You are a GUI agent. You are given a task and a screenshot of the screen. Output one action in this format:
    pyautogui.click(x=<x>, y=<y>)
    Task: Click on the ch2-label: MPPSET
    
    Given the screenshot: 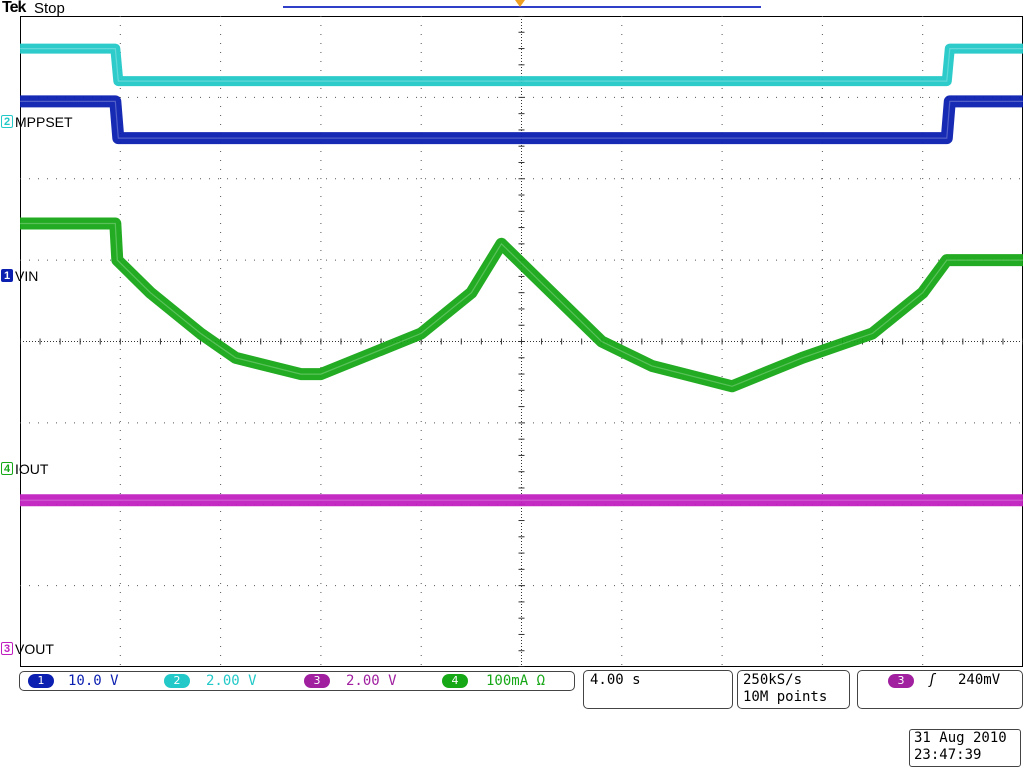 What is the action you would take?
    pyautogui.click(x=44, y=122)
    